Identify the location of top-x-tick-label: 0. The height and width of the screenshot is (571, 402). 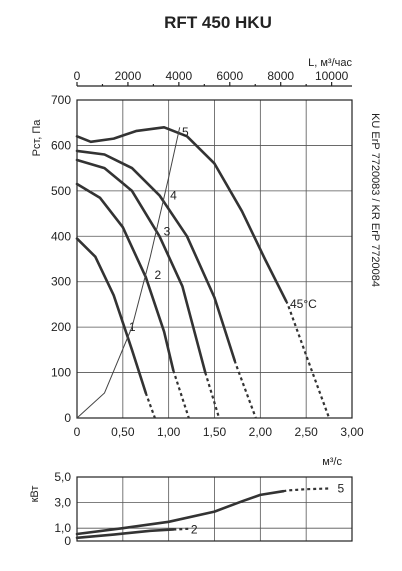
(77, 76).